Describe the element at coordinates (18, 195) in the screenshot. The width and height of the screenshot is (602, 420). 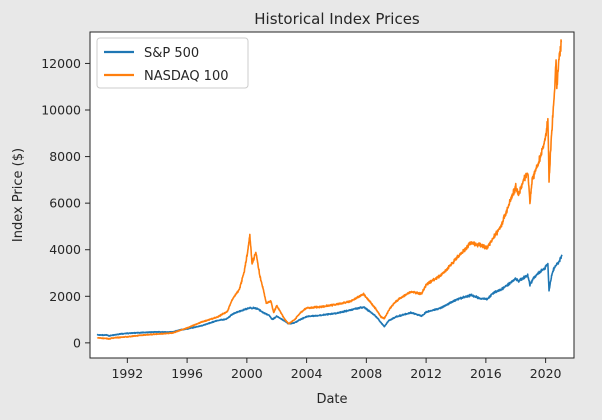
I see `y-axis-label: Index Price ($)` at that location.